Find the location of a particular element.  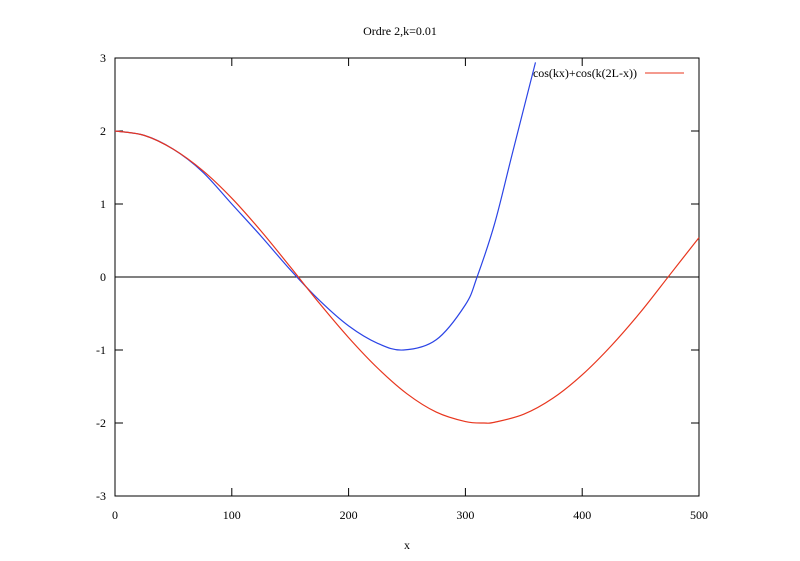

y-tick-label: 3 is located at coordinates (103, 58).